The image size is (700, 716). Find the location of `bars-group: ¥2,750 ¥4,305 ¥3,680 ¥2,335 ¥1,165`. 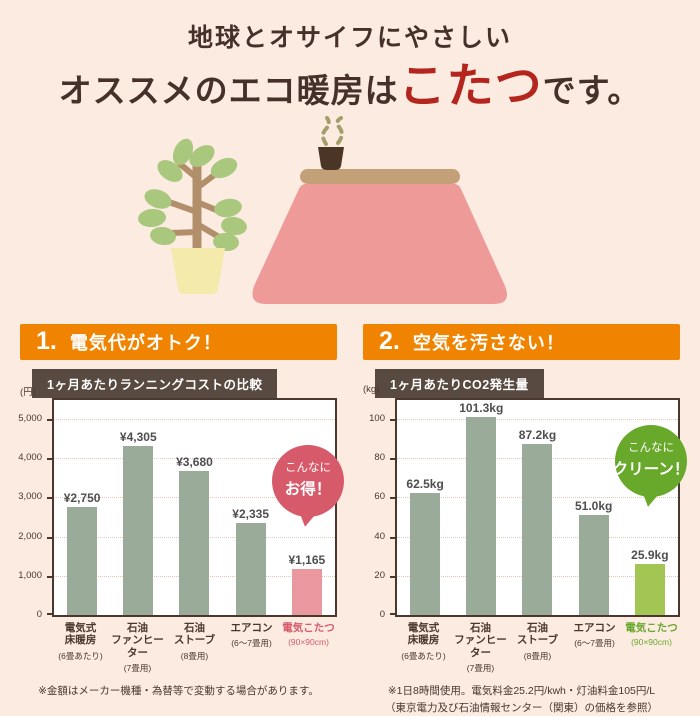

bars-group: ¥2,750 ¥4,305 ¥3,680 ¥2,335 ¥1,165 is located at coordinates (194, 507).